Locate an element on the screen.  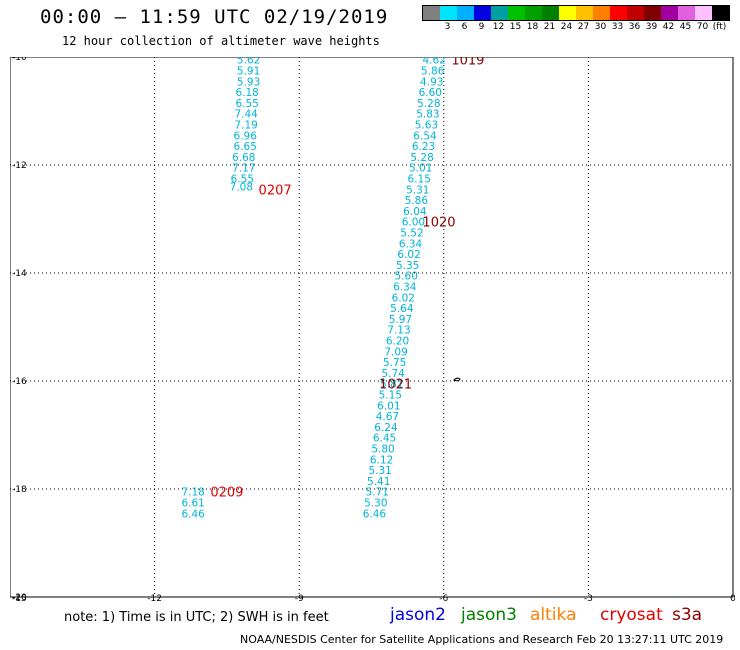
wave-height-point: 5.93 is located at coordinates (248, 82).